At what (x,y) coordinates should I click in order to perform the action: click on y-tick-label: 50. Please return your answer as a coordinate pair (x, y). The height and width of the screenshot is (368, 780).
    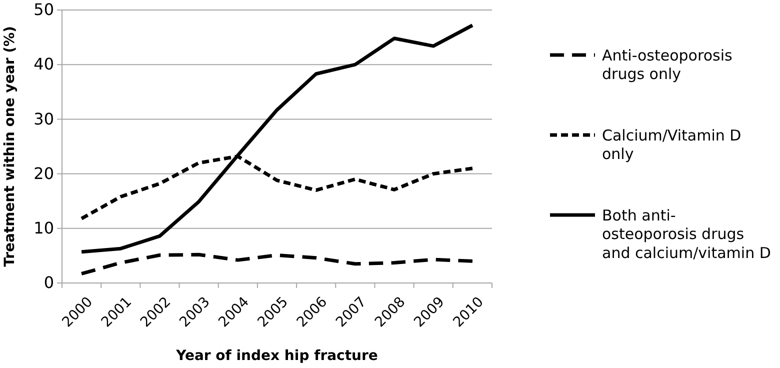
    Looking at the image, I should click on (44, 10).